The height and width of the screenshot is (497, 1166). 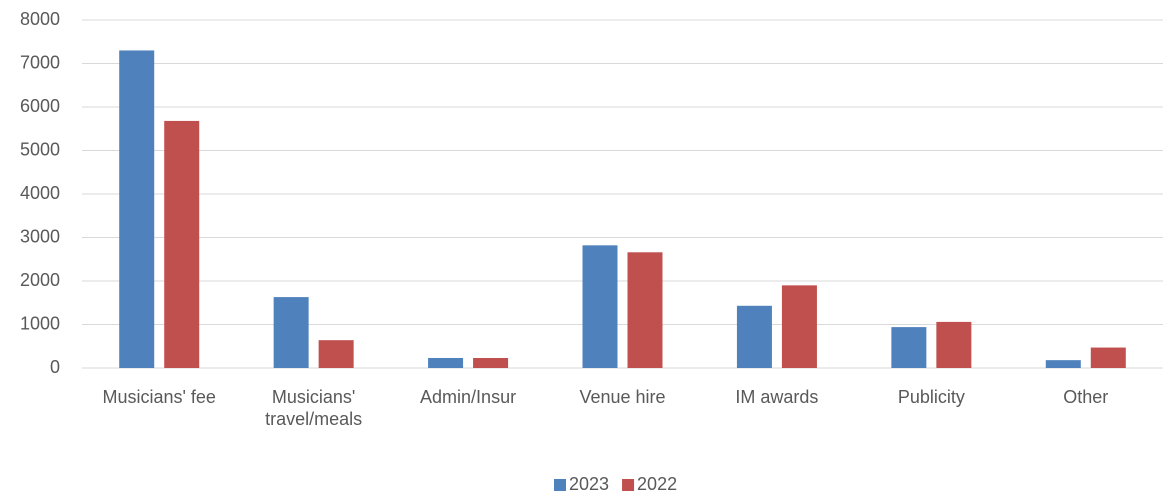 I want to click on y-tick-label: 1000, so click(x=40, y=323).